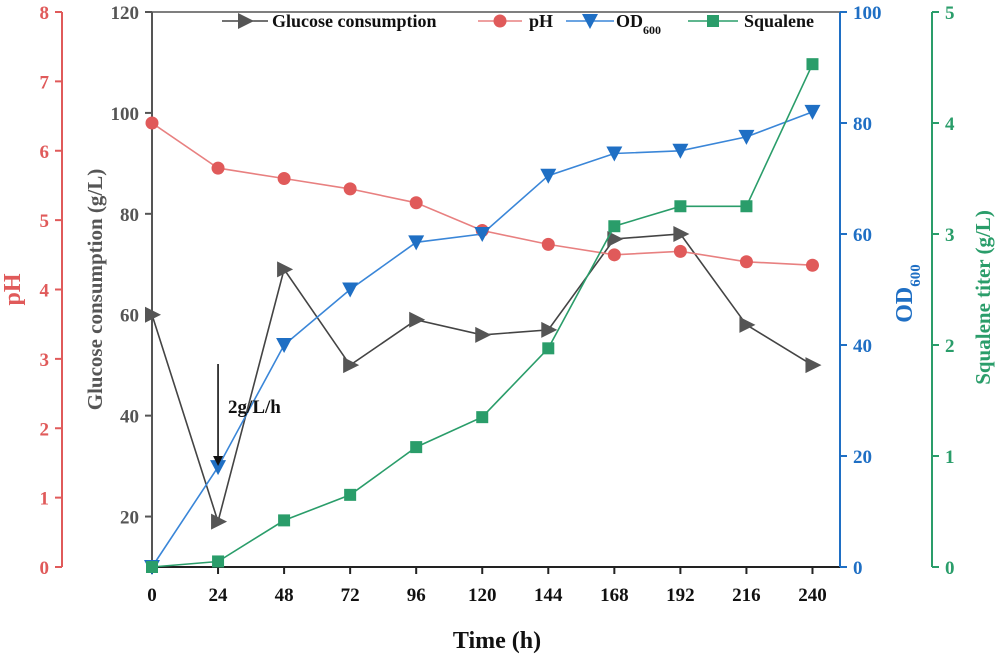 Image resolution: width=1000 pixels, height=659 pixels. I want to click on squalene-tick-label: 5, so click(950, 13).